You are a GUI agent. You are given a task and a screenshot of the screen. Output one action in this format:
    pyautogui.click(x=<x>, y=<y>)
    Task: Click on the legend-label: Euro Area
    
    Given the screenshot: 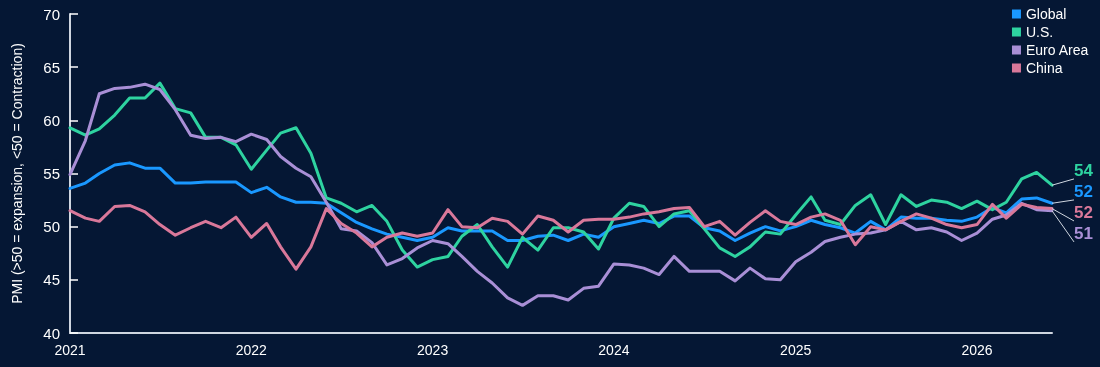 What is the action you would take?
    pyautogui.click(x=1057, y=50)
    